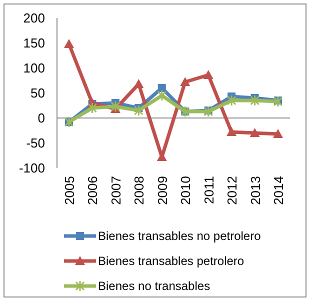 This screenshot has width=311, height=302. I want to click on x-tick-label: 2014, so click(278, 190).